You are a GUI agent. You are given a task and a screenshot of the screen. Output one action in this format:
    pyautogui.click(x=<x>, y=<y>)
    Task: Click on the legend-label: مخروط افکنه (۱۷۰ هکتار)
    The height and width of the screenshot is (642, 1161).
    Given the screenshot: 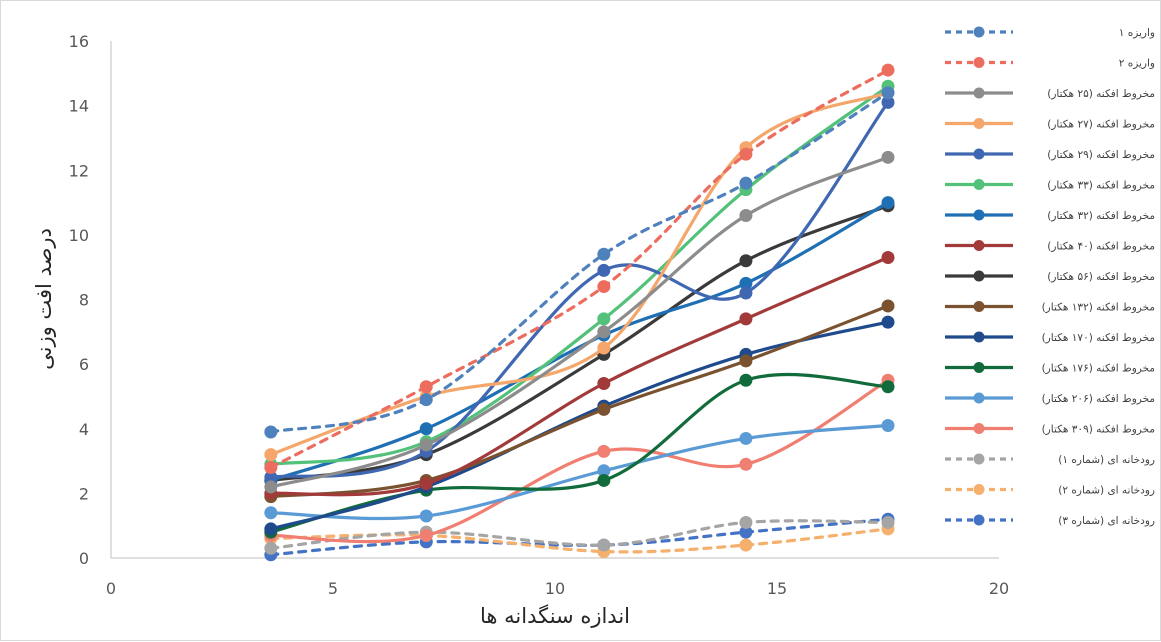 What is the action you would take?
    pyautogui.click(x=1098, y=338)
    